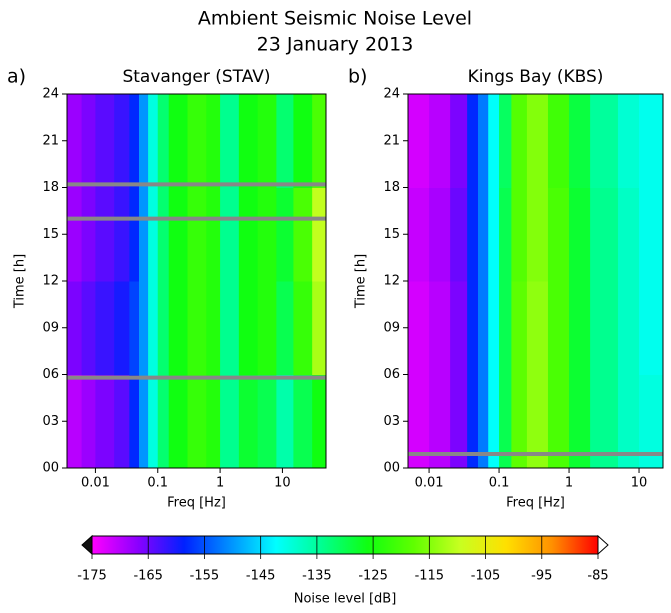 The height and width of the screenshot is (613, 671). Describe the element at coordinates (345, 545) in the screenshot. I see `colorbar` at that location.